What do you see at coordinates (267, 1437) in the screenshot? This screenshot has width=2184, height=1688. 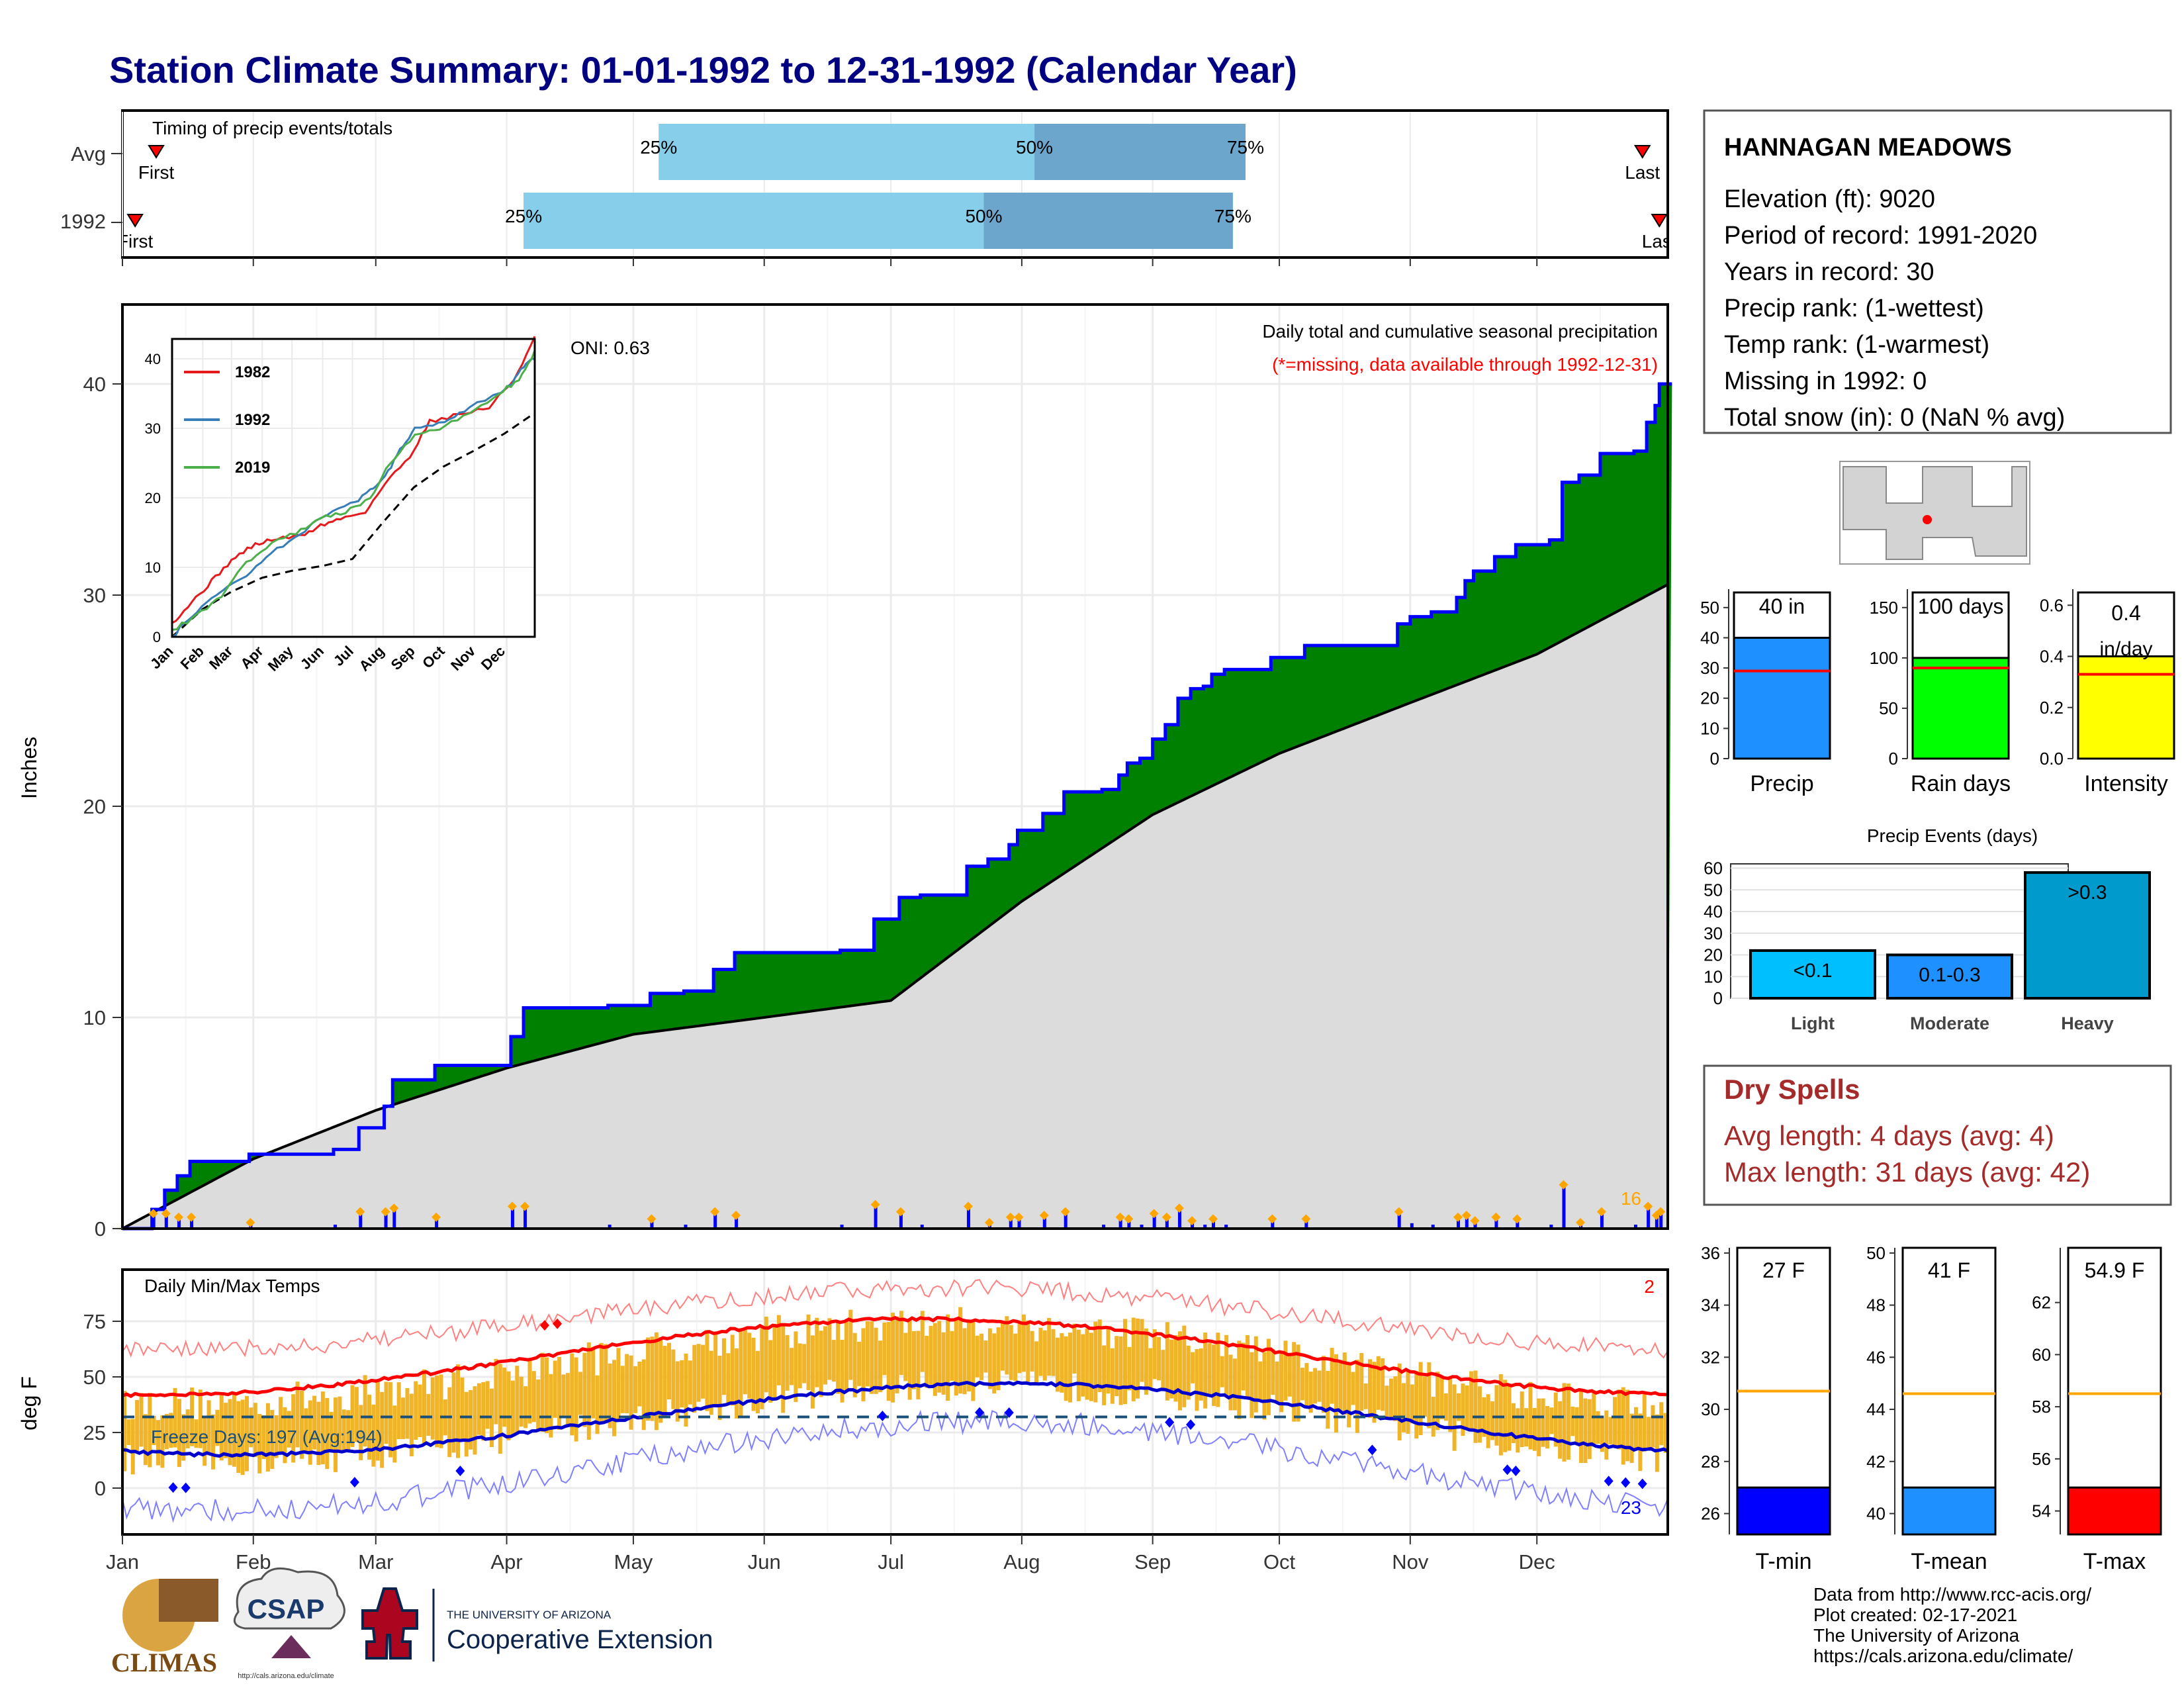 I see `freeze-days-label: Freeze Days: 197 (Avg:194)` at bounding box center [267, 1437].